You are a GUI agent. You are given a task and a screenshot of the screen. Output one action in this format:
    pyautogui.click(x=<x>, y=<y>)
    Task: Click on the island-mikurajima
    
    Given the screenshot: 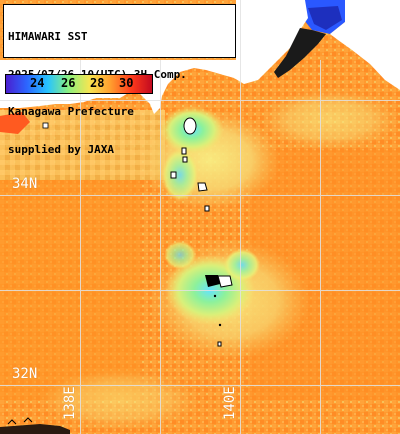 What is the action you would take?
    pyautogui.click(x=225, y=281)
    